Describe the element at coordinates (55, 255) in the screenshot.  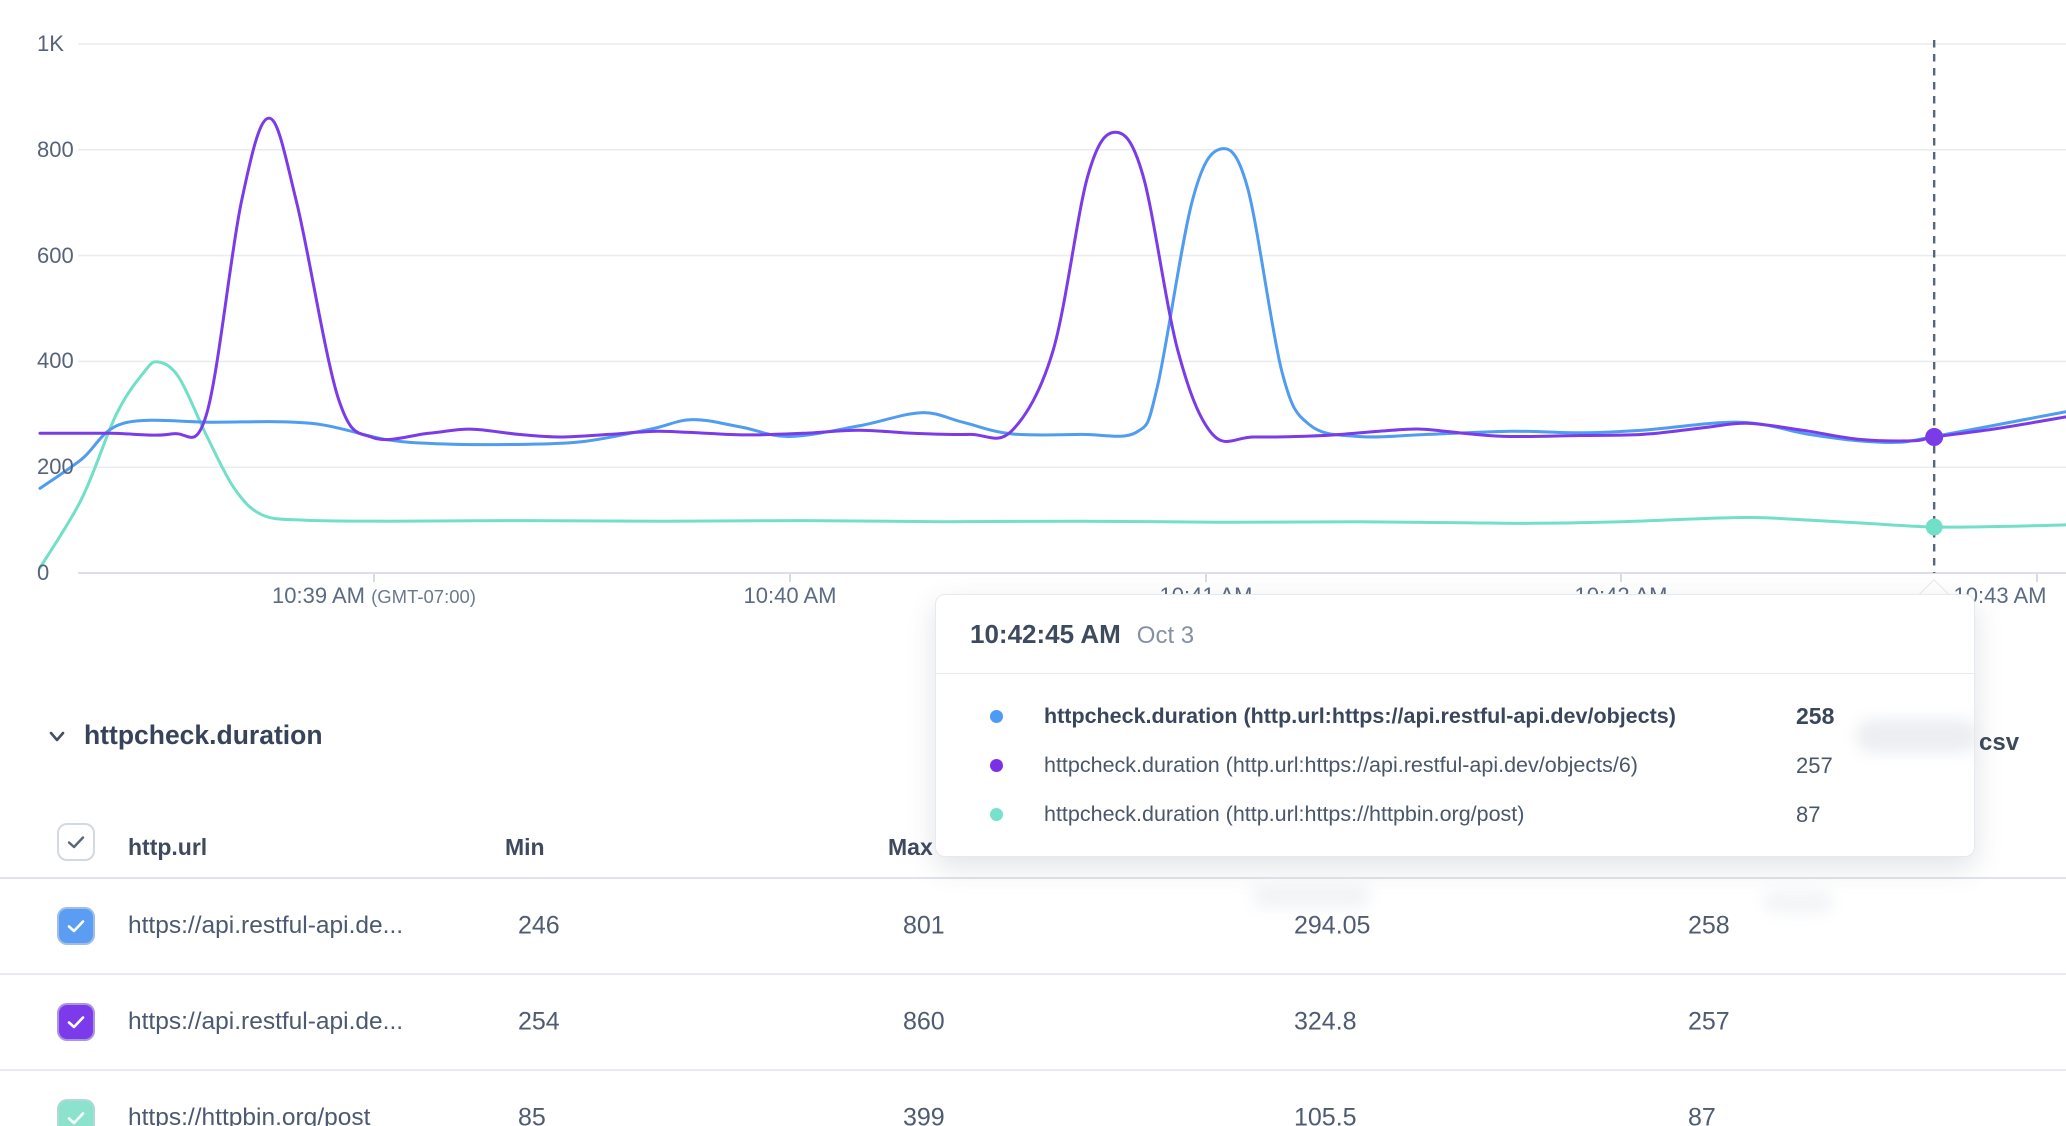
I see `y-axis-tick-label: 600` at that location.